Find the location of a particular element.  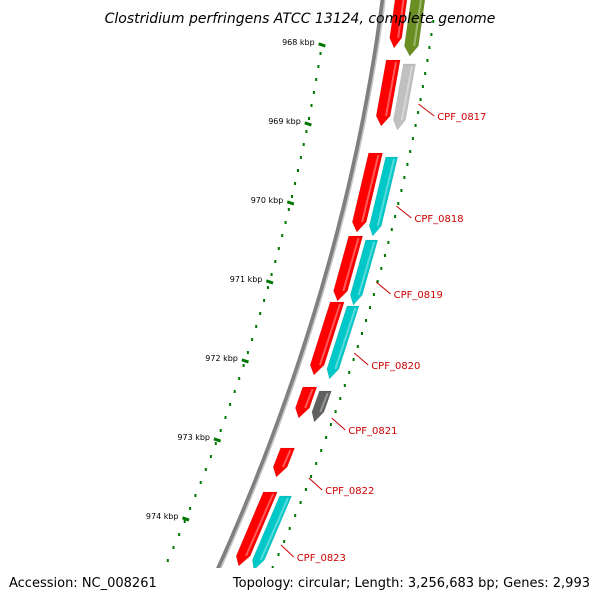

gene-cpf-0820: CPF_0820 is located at coordinates (364, 340).